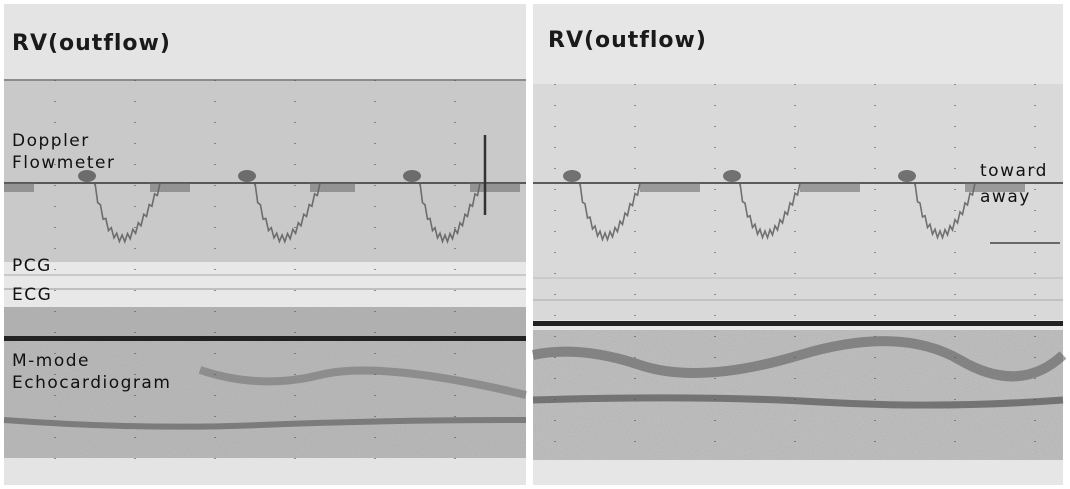 The image size is (1070, 489). I want to click on m-mode-texture, so click(265, 399).